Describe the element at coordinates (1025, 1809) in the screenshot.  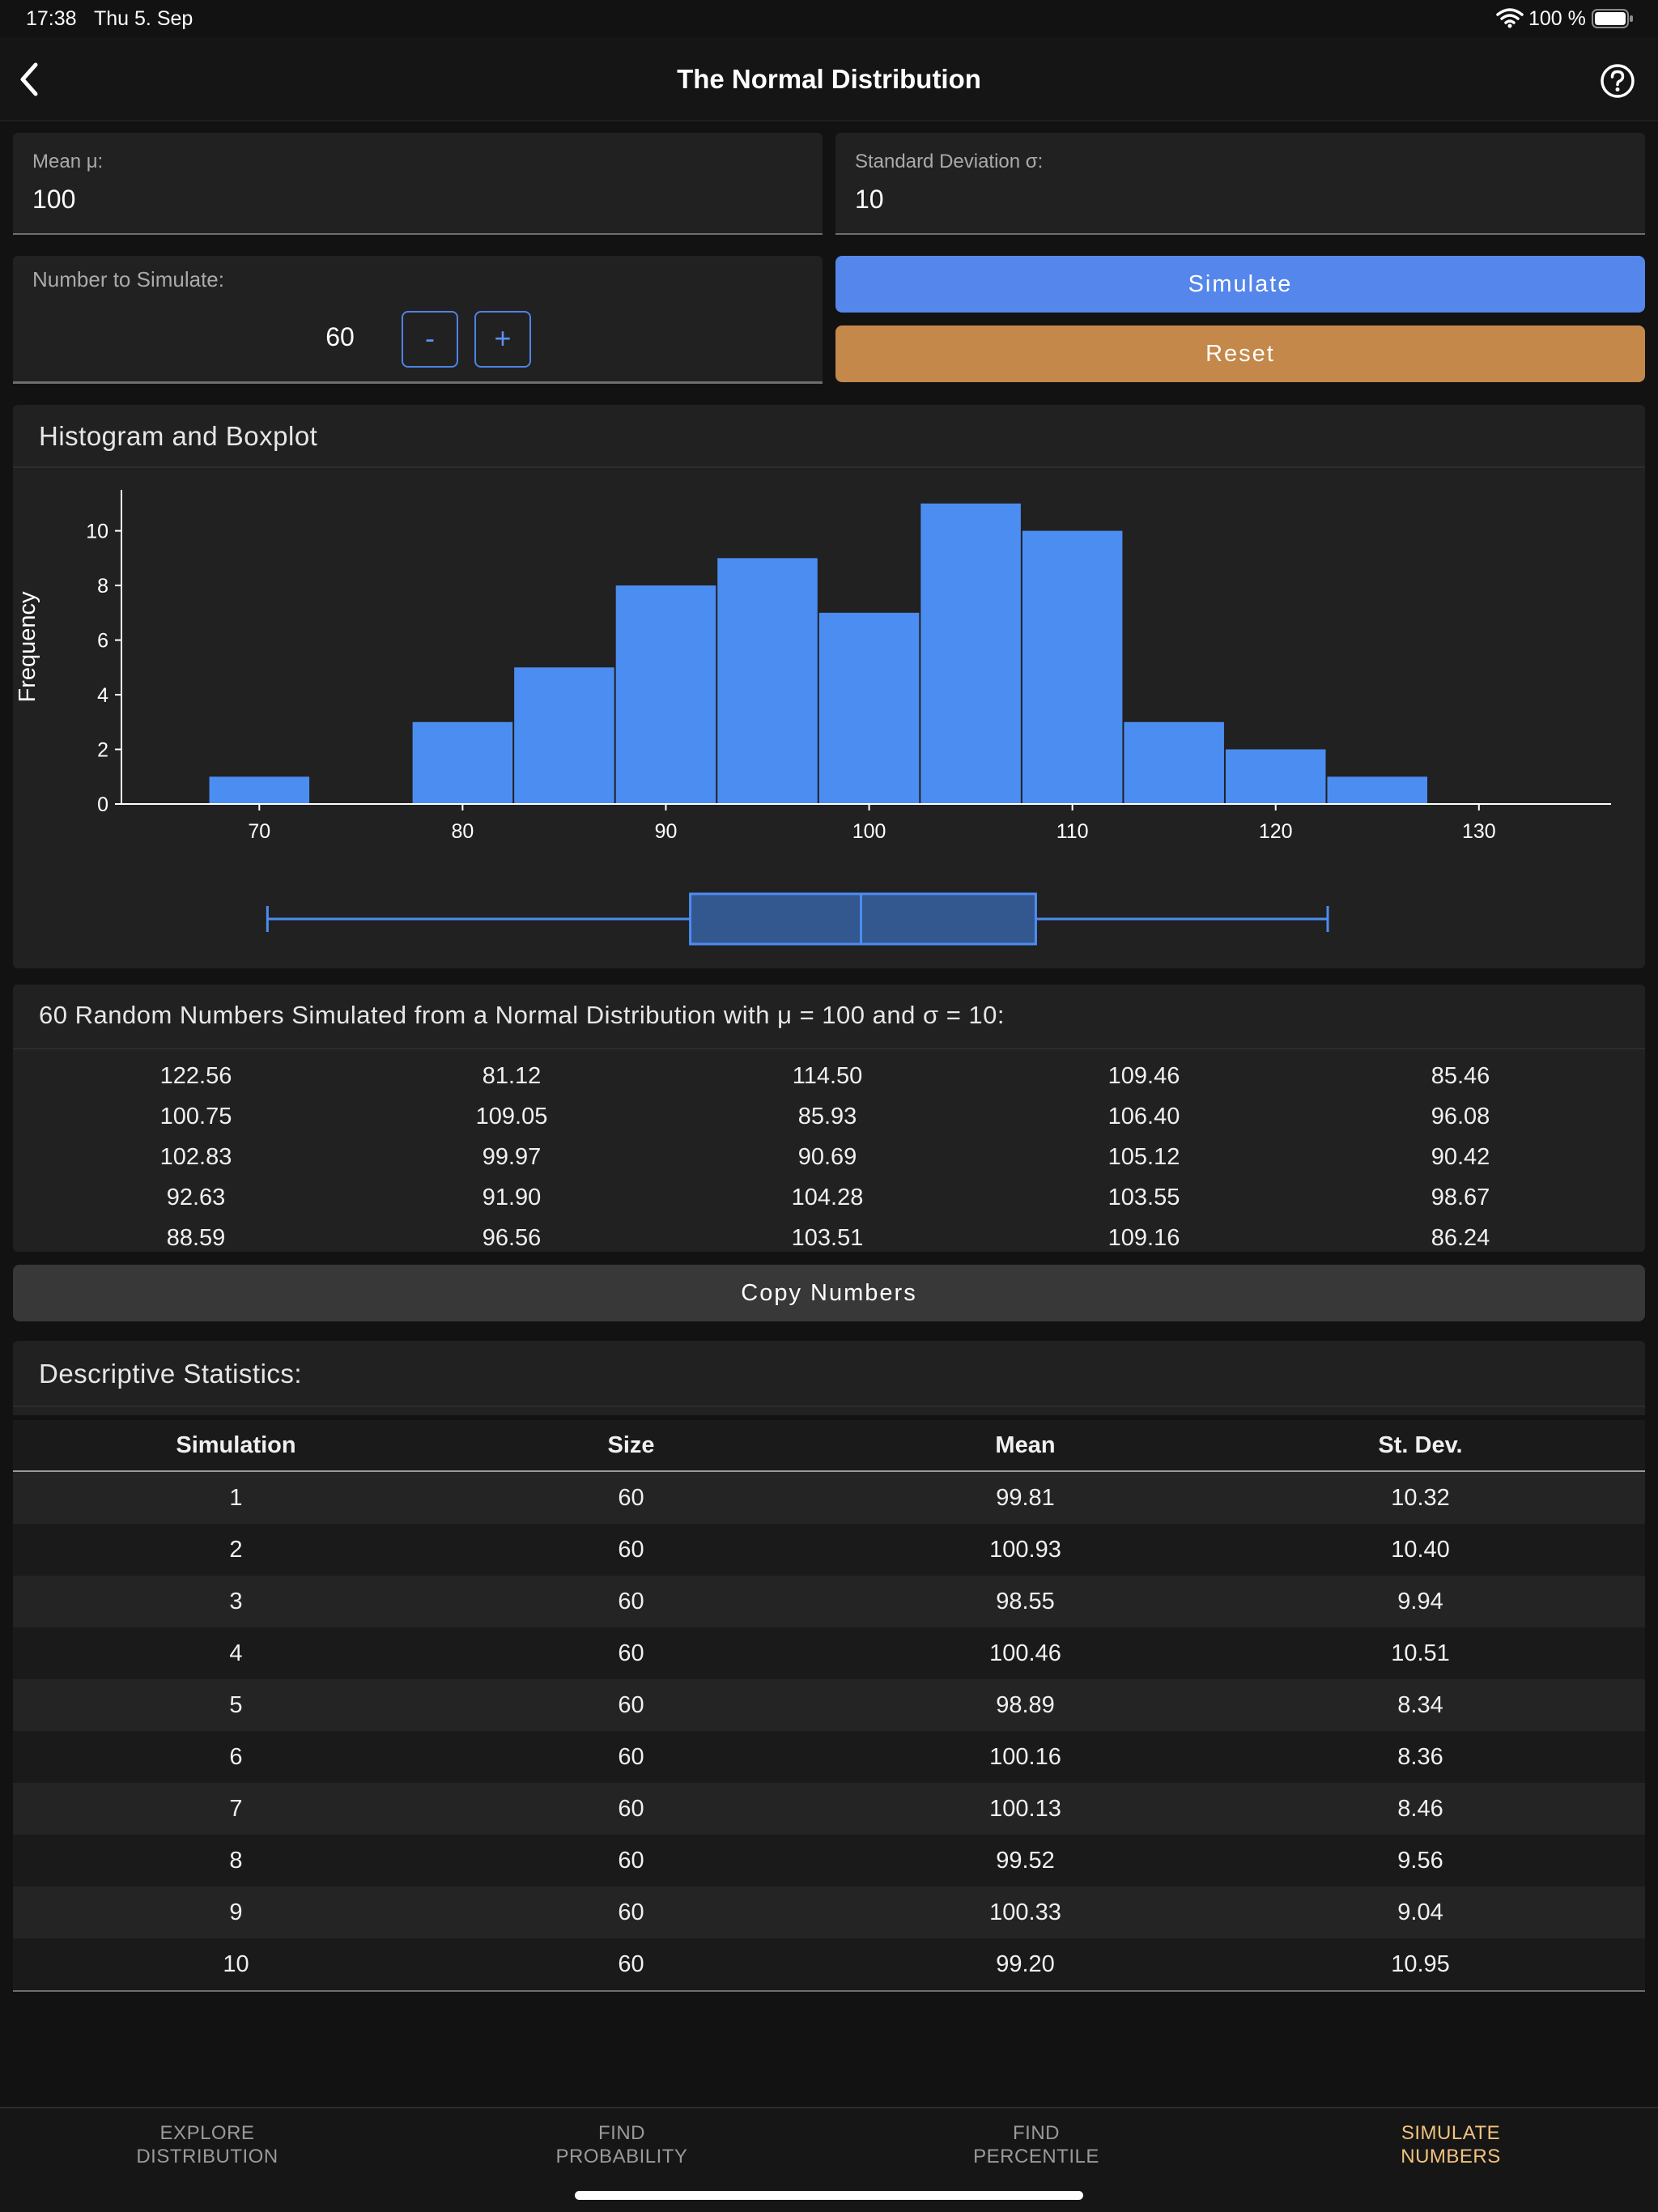
I see `table-cell: 100.13` at that location.